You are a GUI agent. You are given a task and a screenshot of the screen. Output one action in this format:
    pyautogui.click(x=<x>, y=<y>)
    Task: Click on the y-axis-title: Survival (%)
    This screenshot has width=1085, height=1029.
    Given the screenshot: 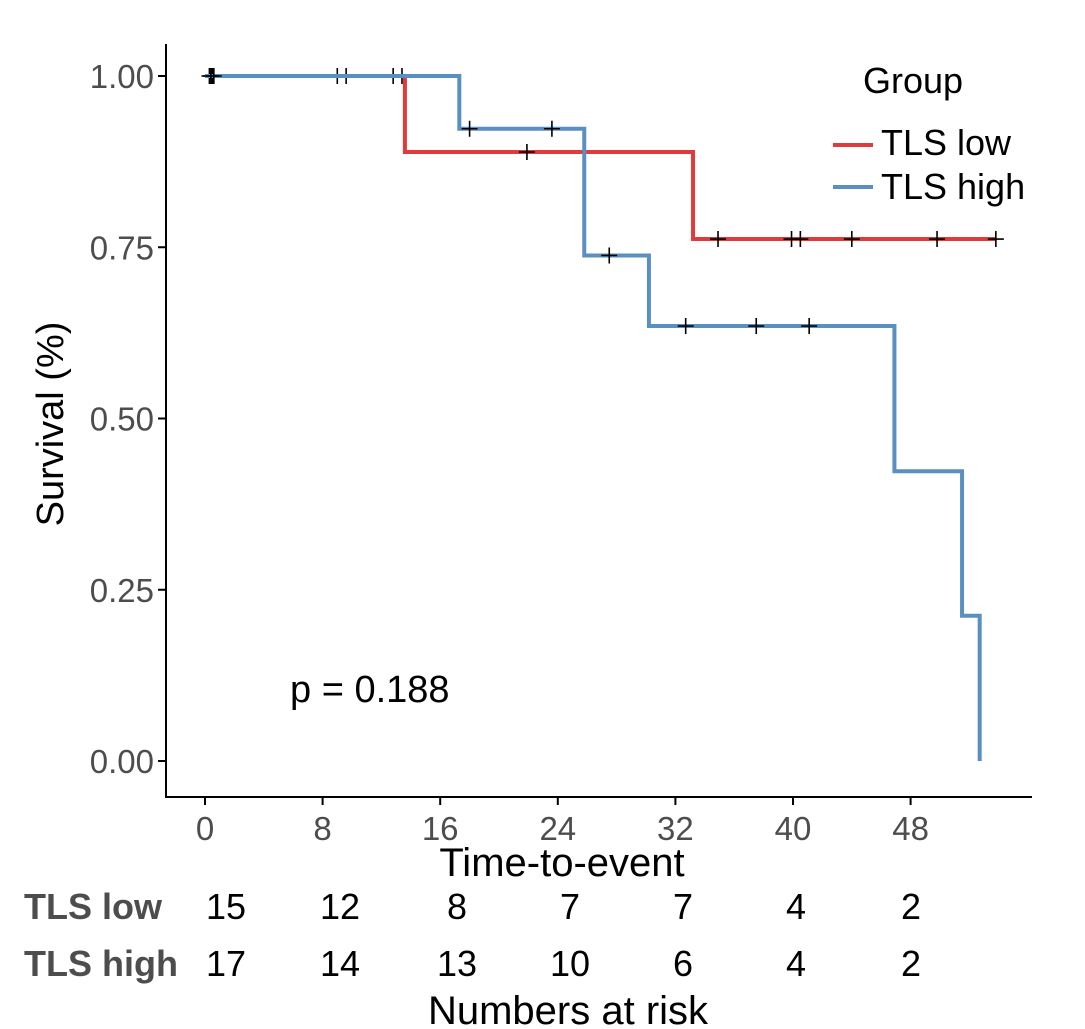 What is the action you would take?
    pyautogui.click(x=51, y=424)
    